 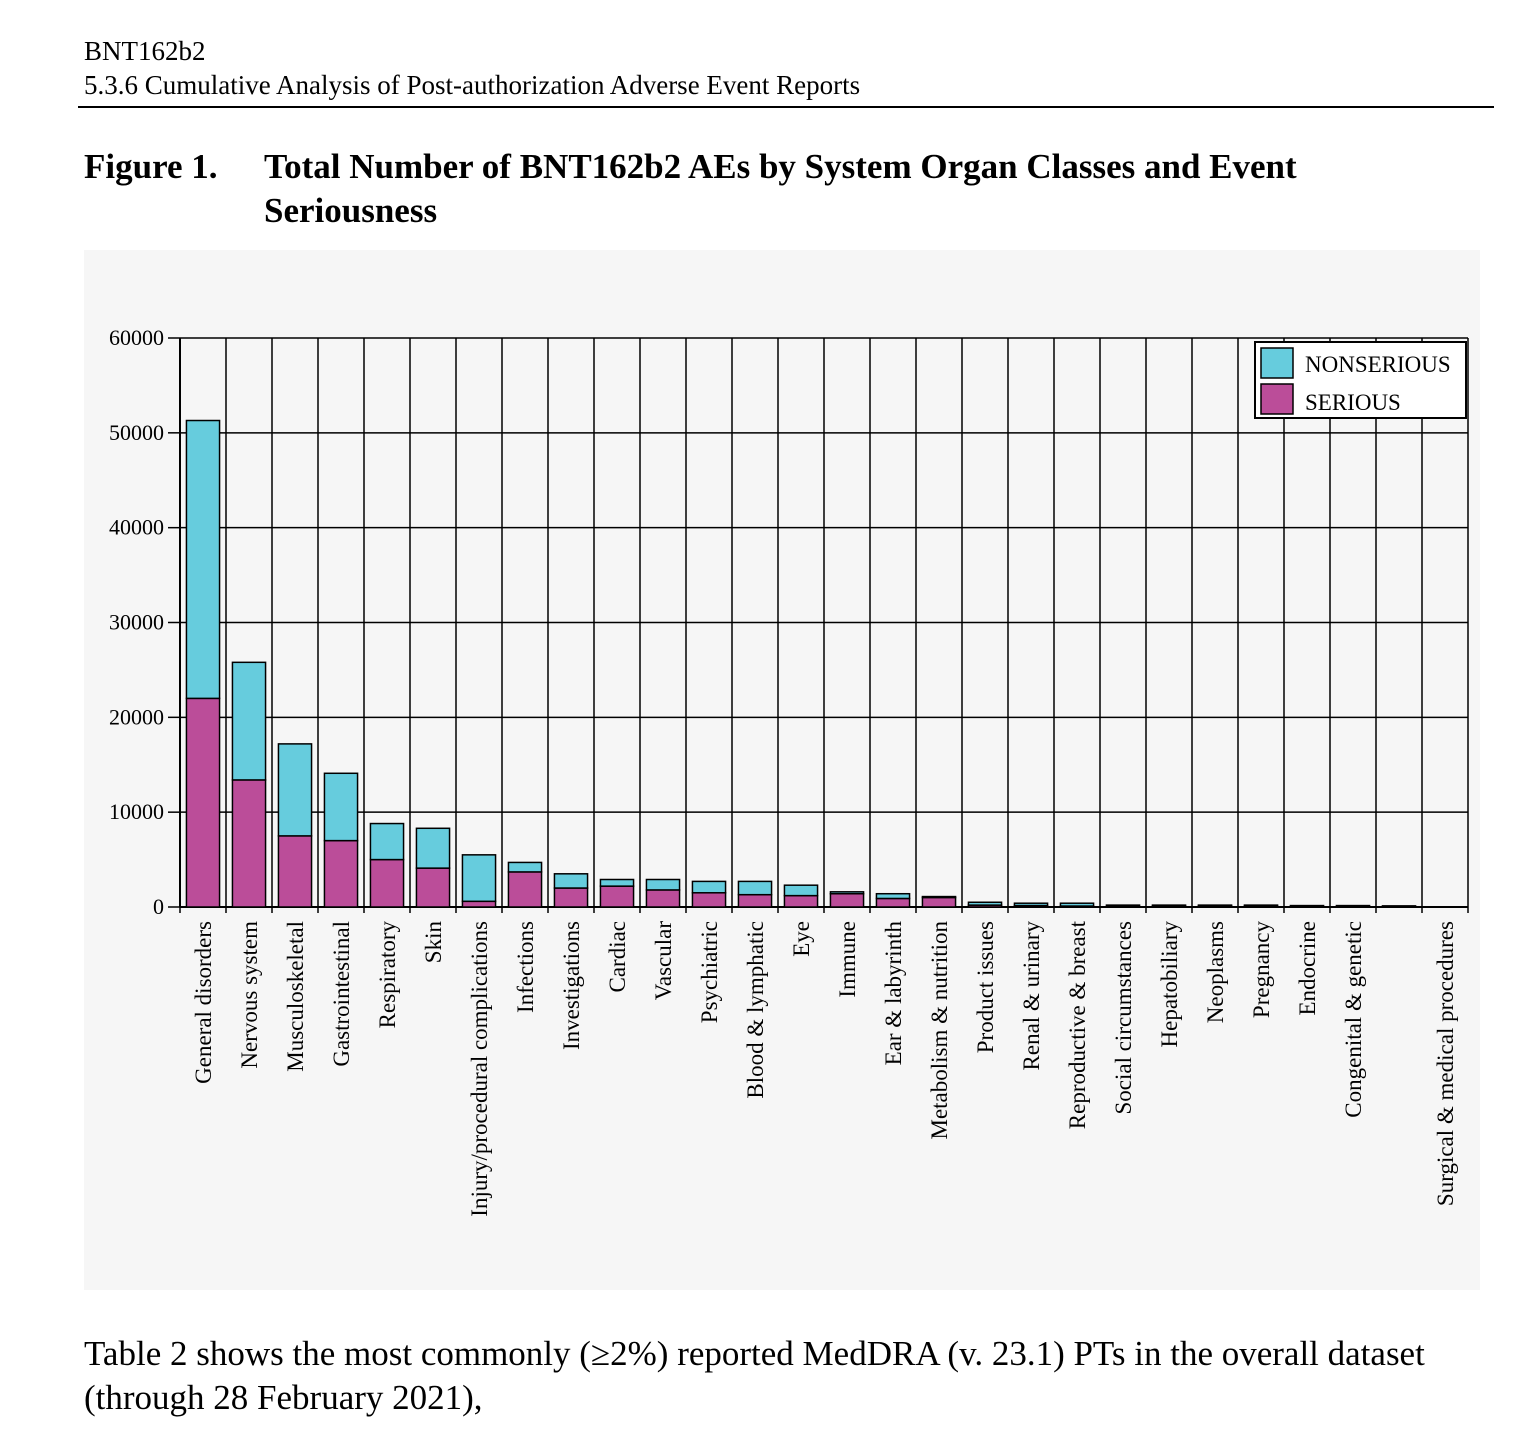 I want to click on header-rule, so click(x=786, y=107).